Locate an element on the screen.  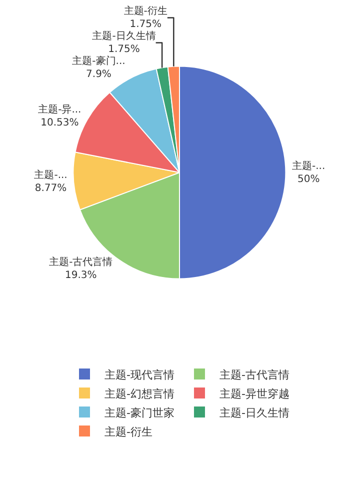
data-label: 主题-衍生 1.75% is located at coordinates (146, 17).